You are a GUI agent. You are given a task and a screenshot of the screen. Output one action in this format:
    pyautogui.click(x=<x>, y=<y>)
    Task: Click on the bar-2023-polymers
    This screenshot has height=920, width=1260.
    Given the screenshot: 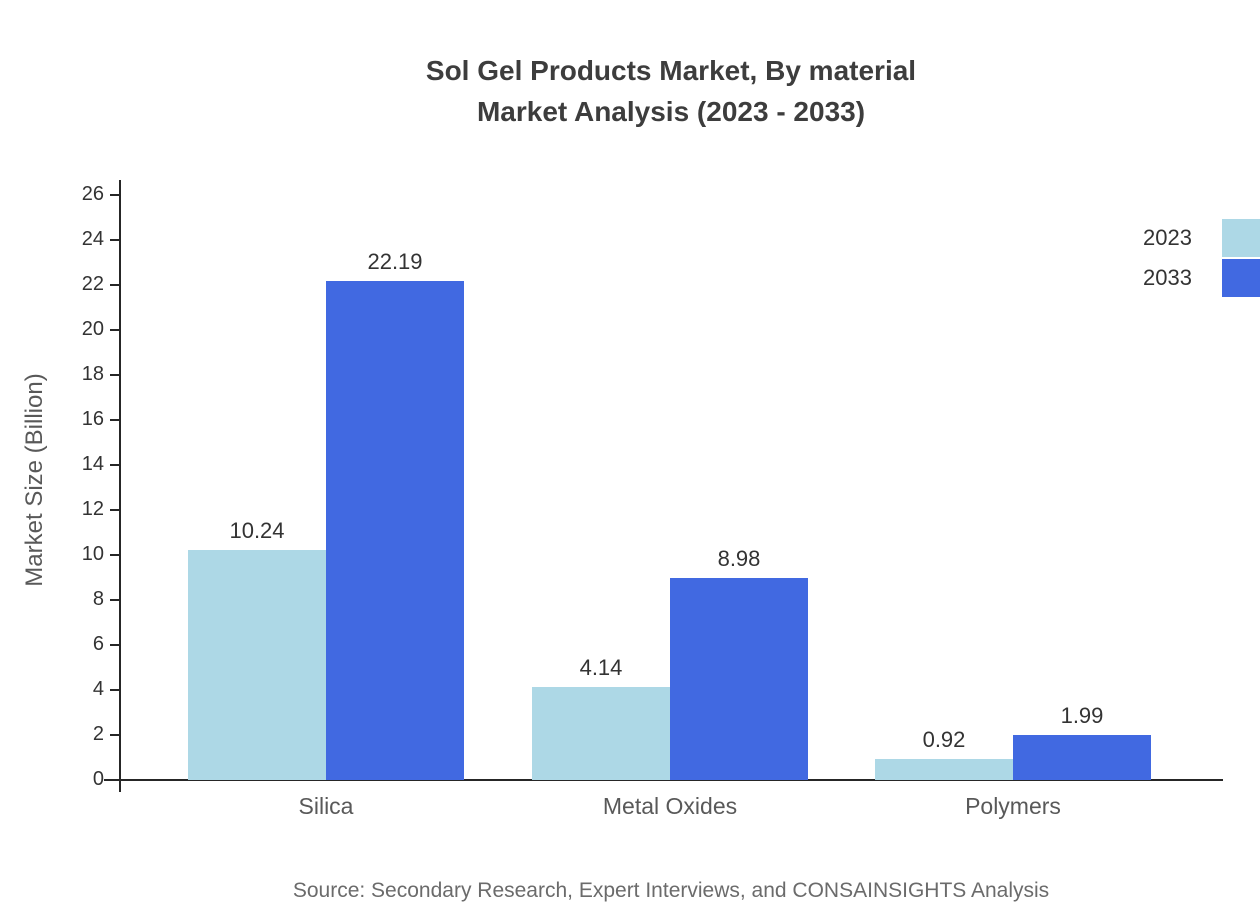 What is the action you would take?
    pyautogui.click(x=944, y=769)
    